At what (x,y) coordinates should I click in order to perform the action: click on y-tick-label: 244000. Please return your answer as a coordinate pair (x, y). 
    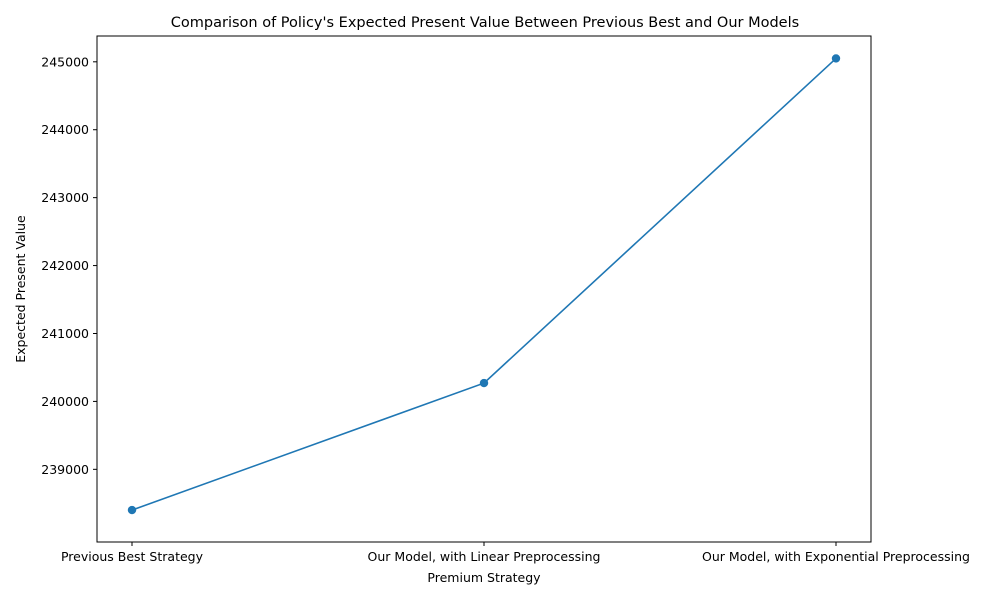
    Looking at the image, I should click on (65, 129).